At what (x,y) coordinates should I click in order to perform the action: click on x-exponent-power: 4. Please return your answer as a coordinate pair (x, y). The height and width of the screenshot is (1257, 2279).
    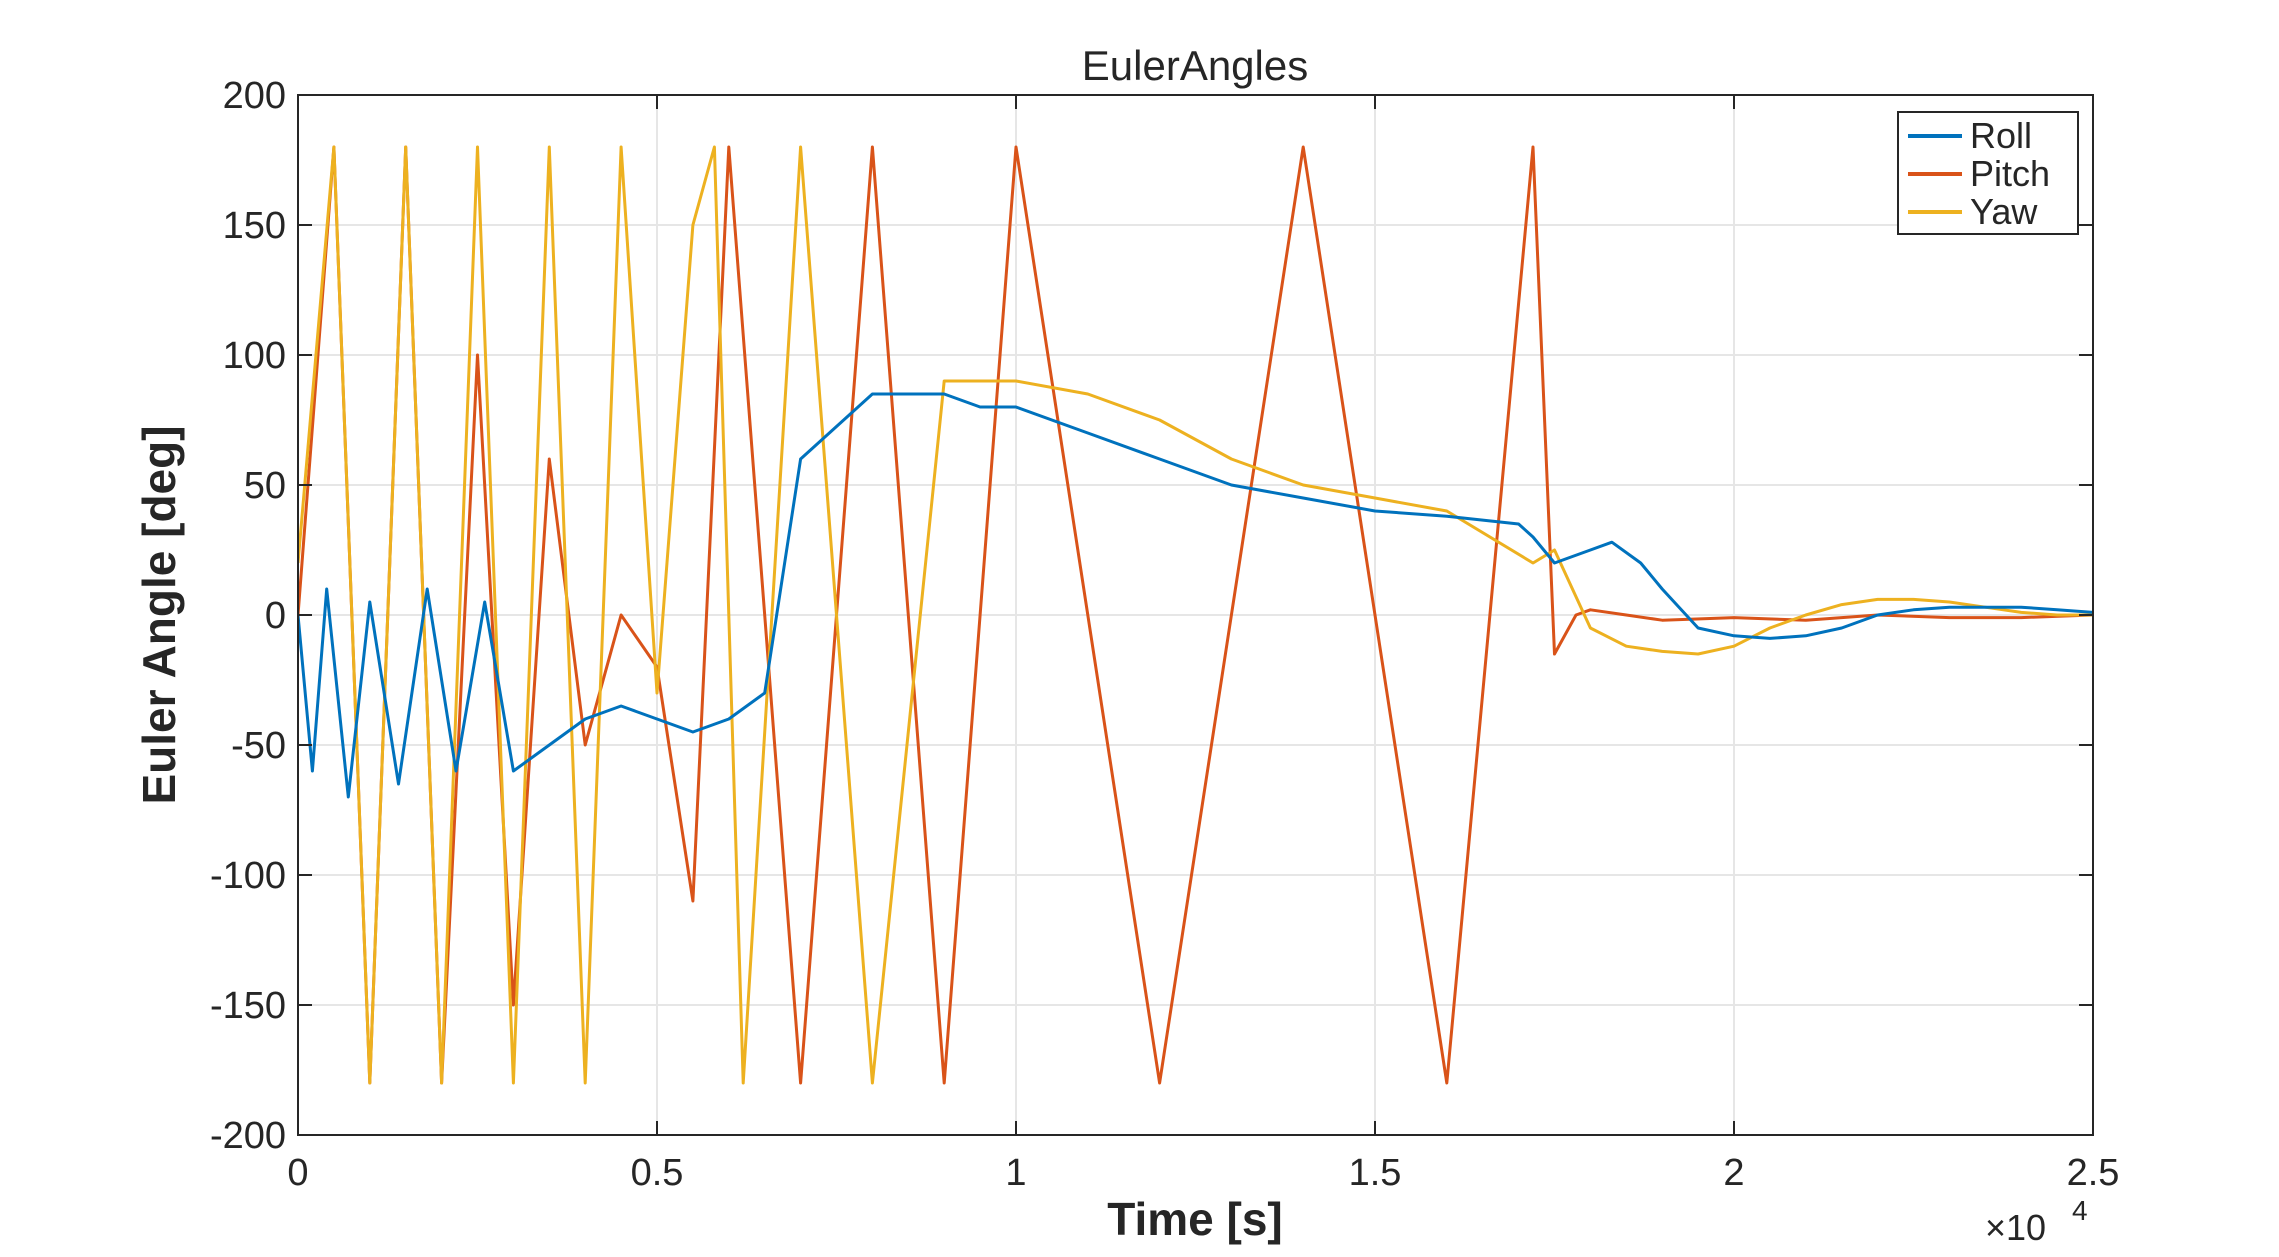
    Looking at the image, I should click on (2080, 1210).